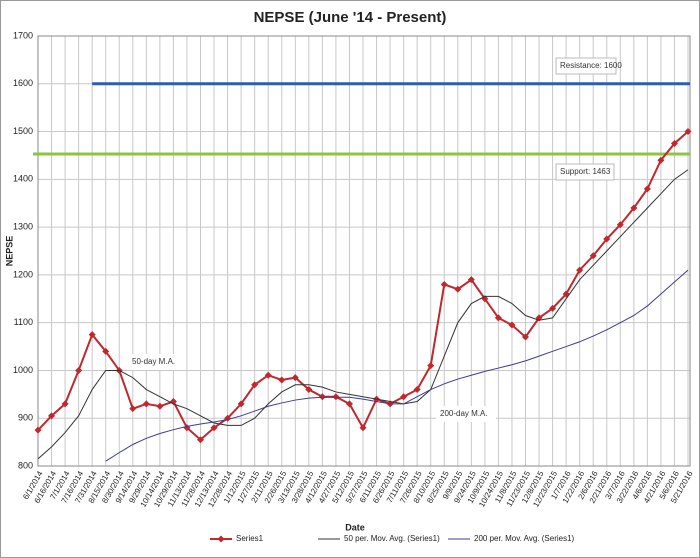 This screenshot has height=558, width=700. I want to click on y-tick-label: 1500, so click(23, 131).